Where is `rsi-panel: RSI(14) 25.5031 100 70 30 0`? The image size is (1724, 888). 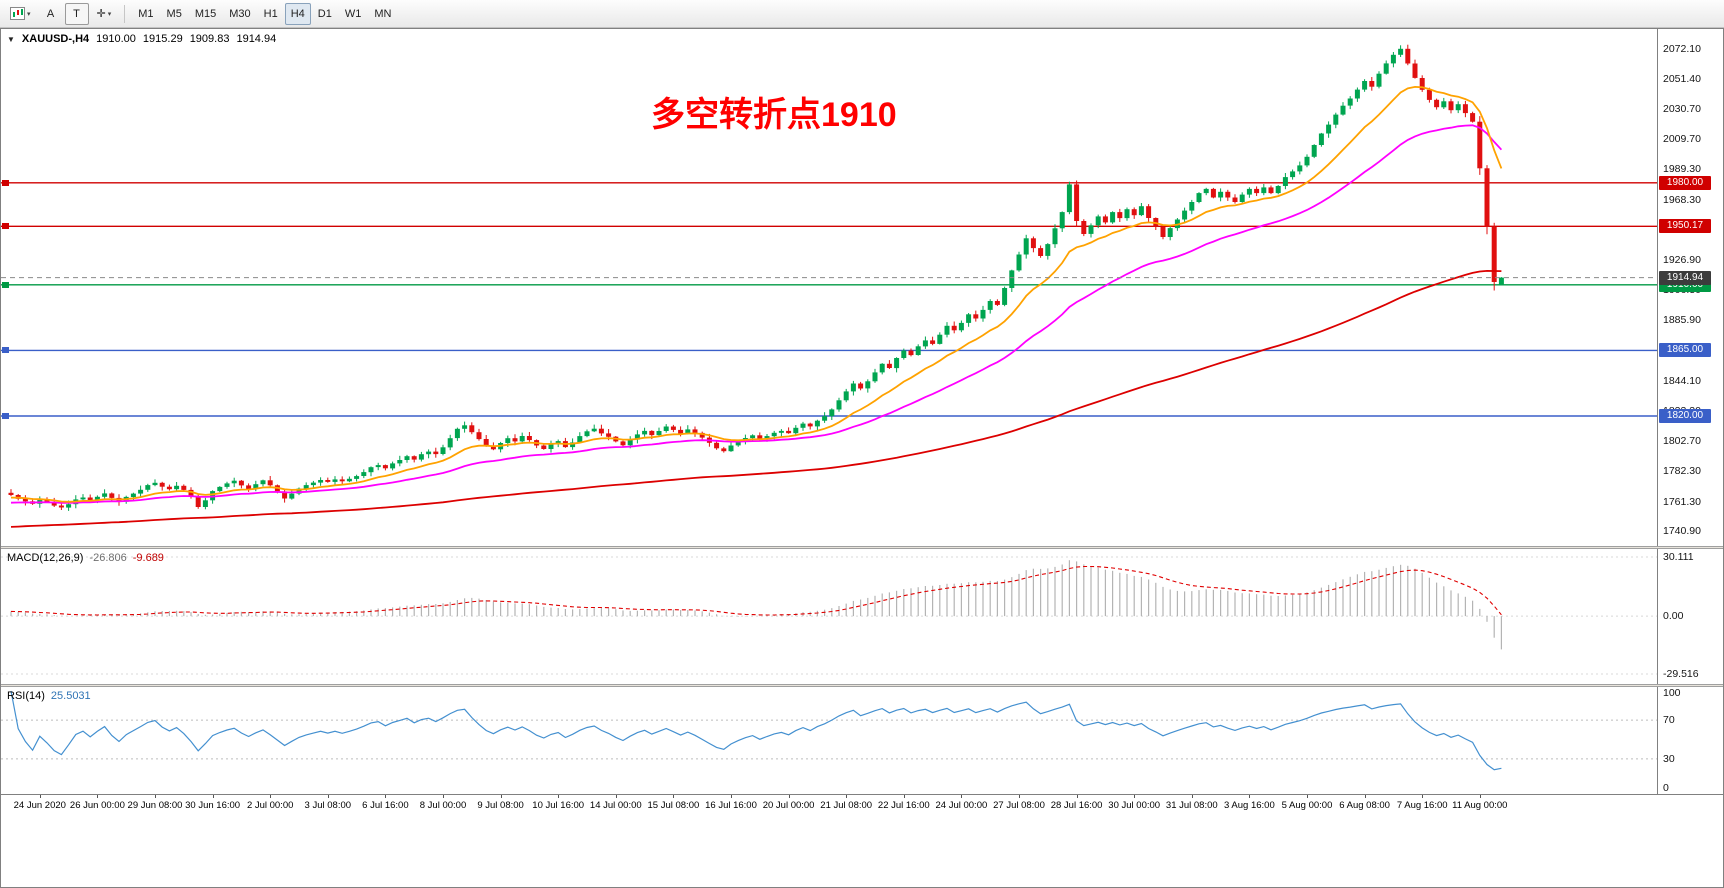
rsi-panel: RSI(14) 25.5031 100 70 30 0 is located at coordinates (862, 740).